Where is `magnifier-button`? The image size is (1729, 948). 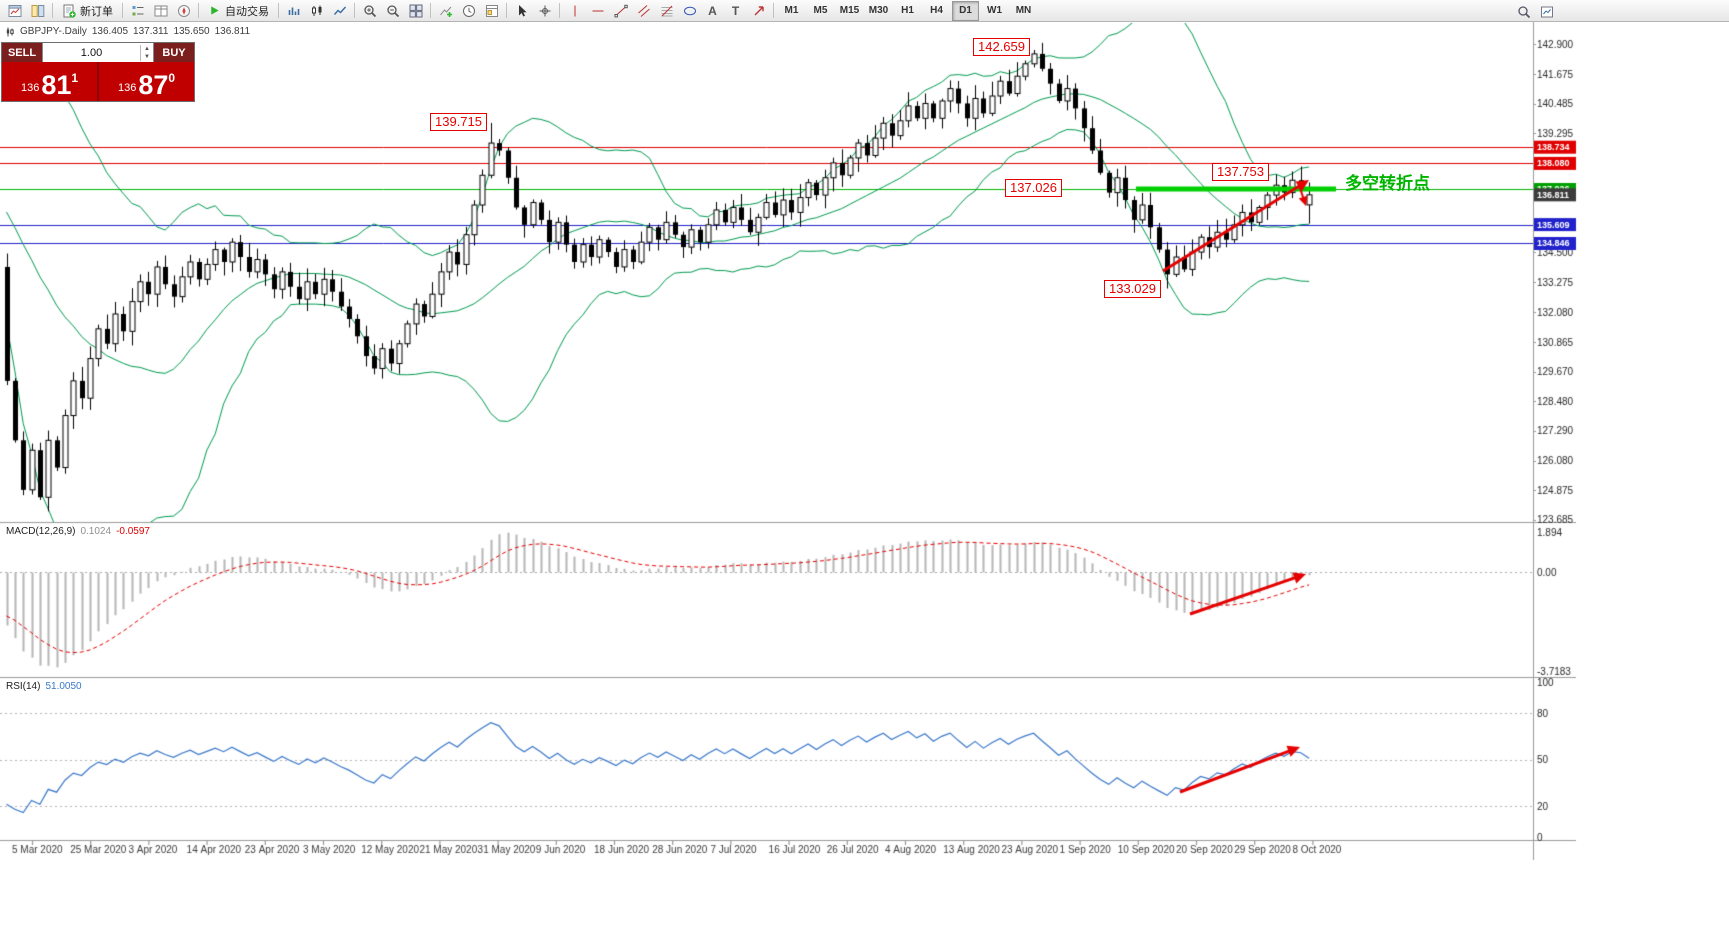
magnifier-button is located at coordinates (1523, 12).